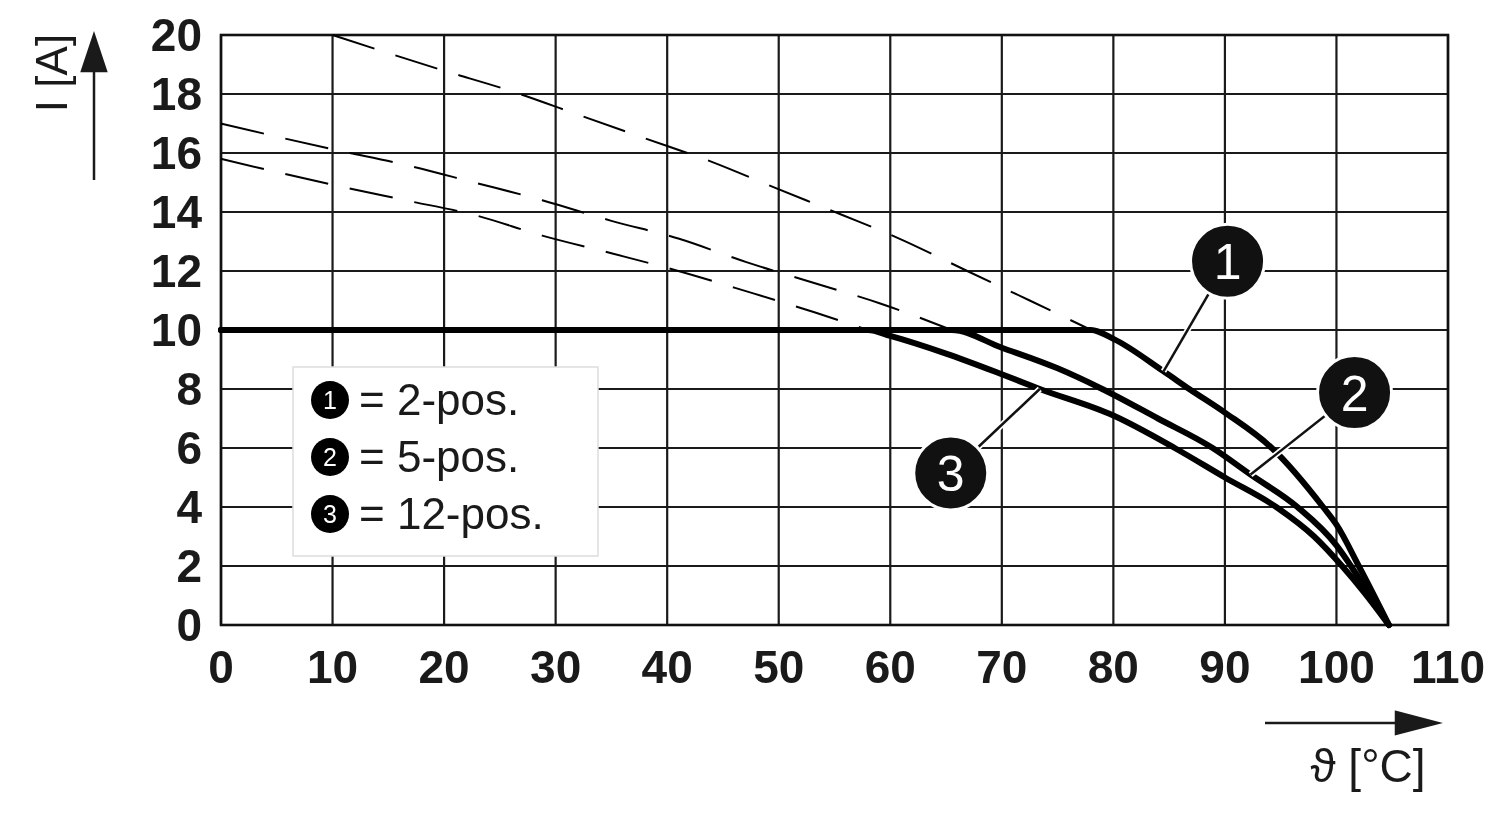 The image size is (1500, 815). I want to click on y-axis-title: I [A], so click(51, 73).